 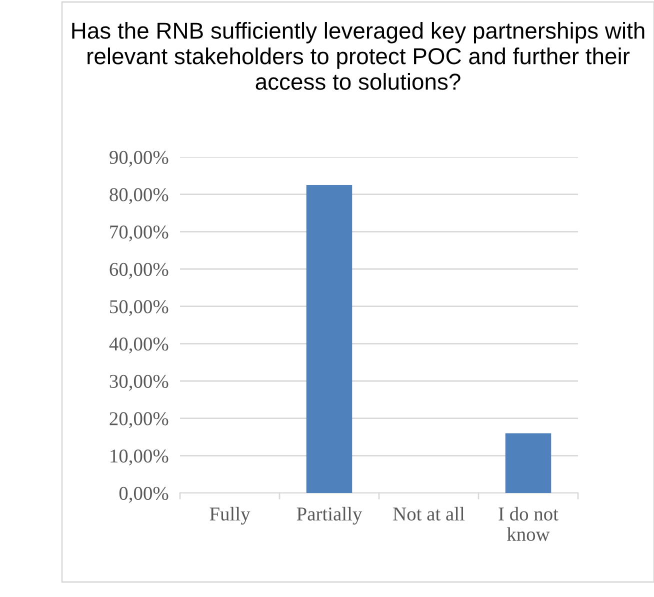 What do you see at coordinates (230, 515) in the screenshot?
I see `x-tick-label: Fully` at bounding box center [230, 515].